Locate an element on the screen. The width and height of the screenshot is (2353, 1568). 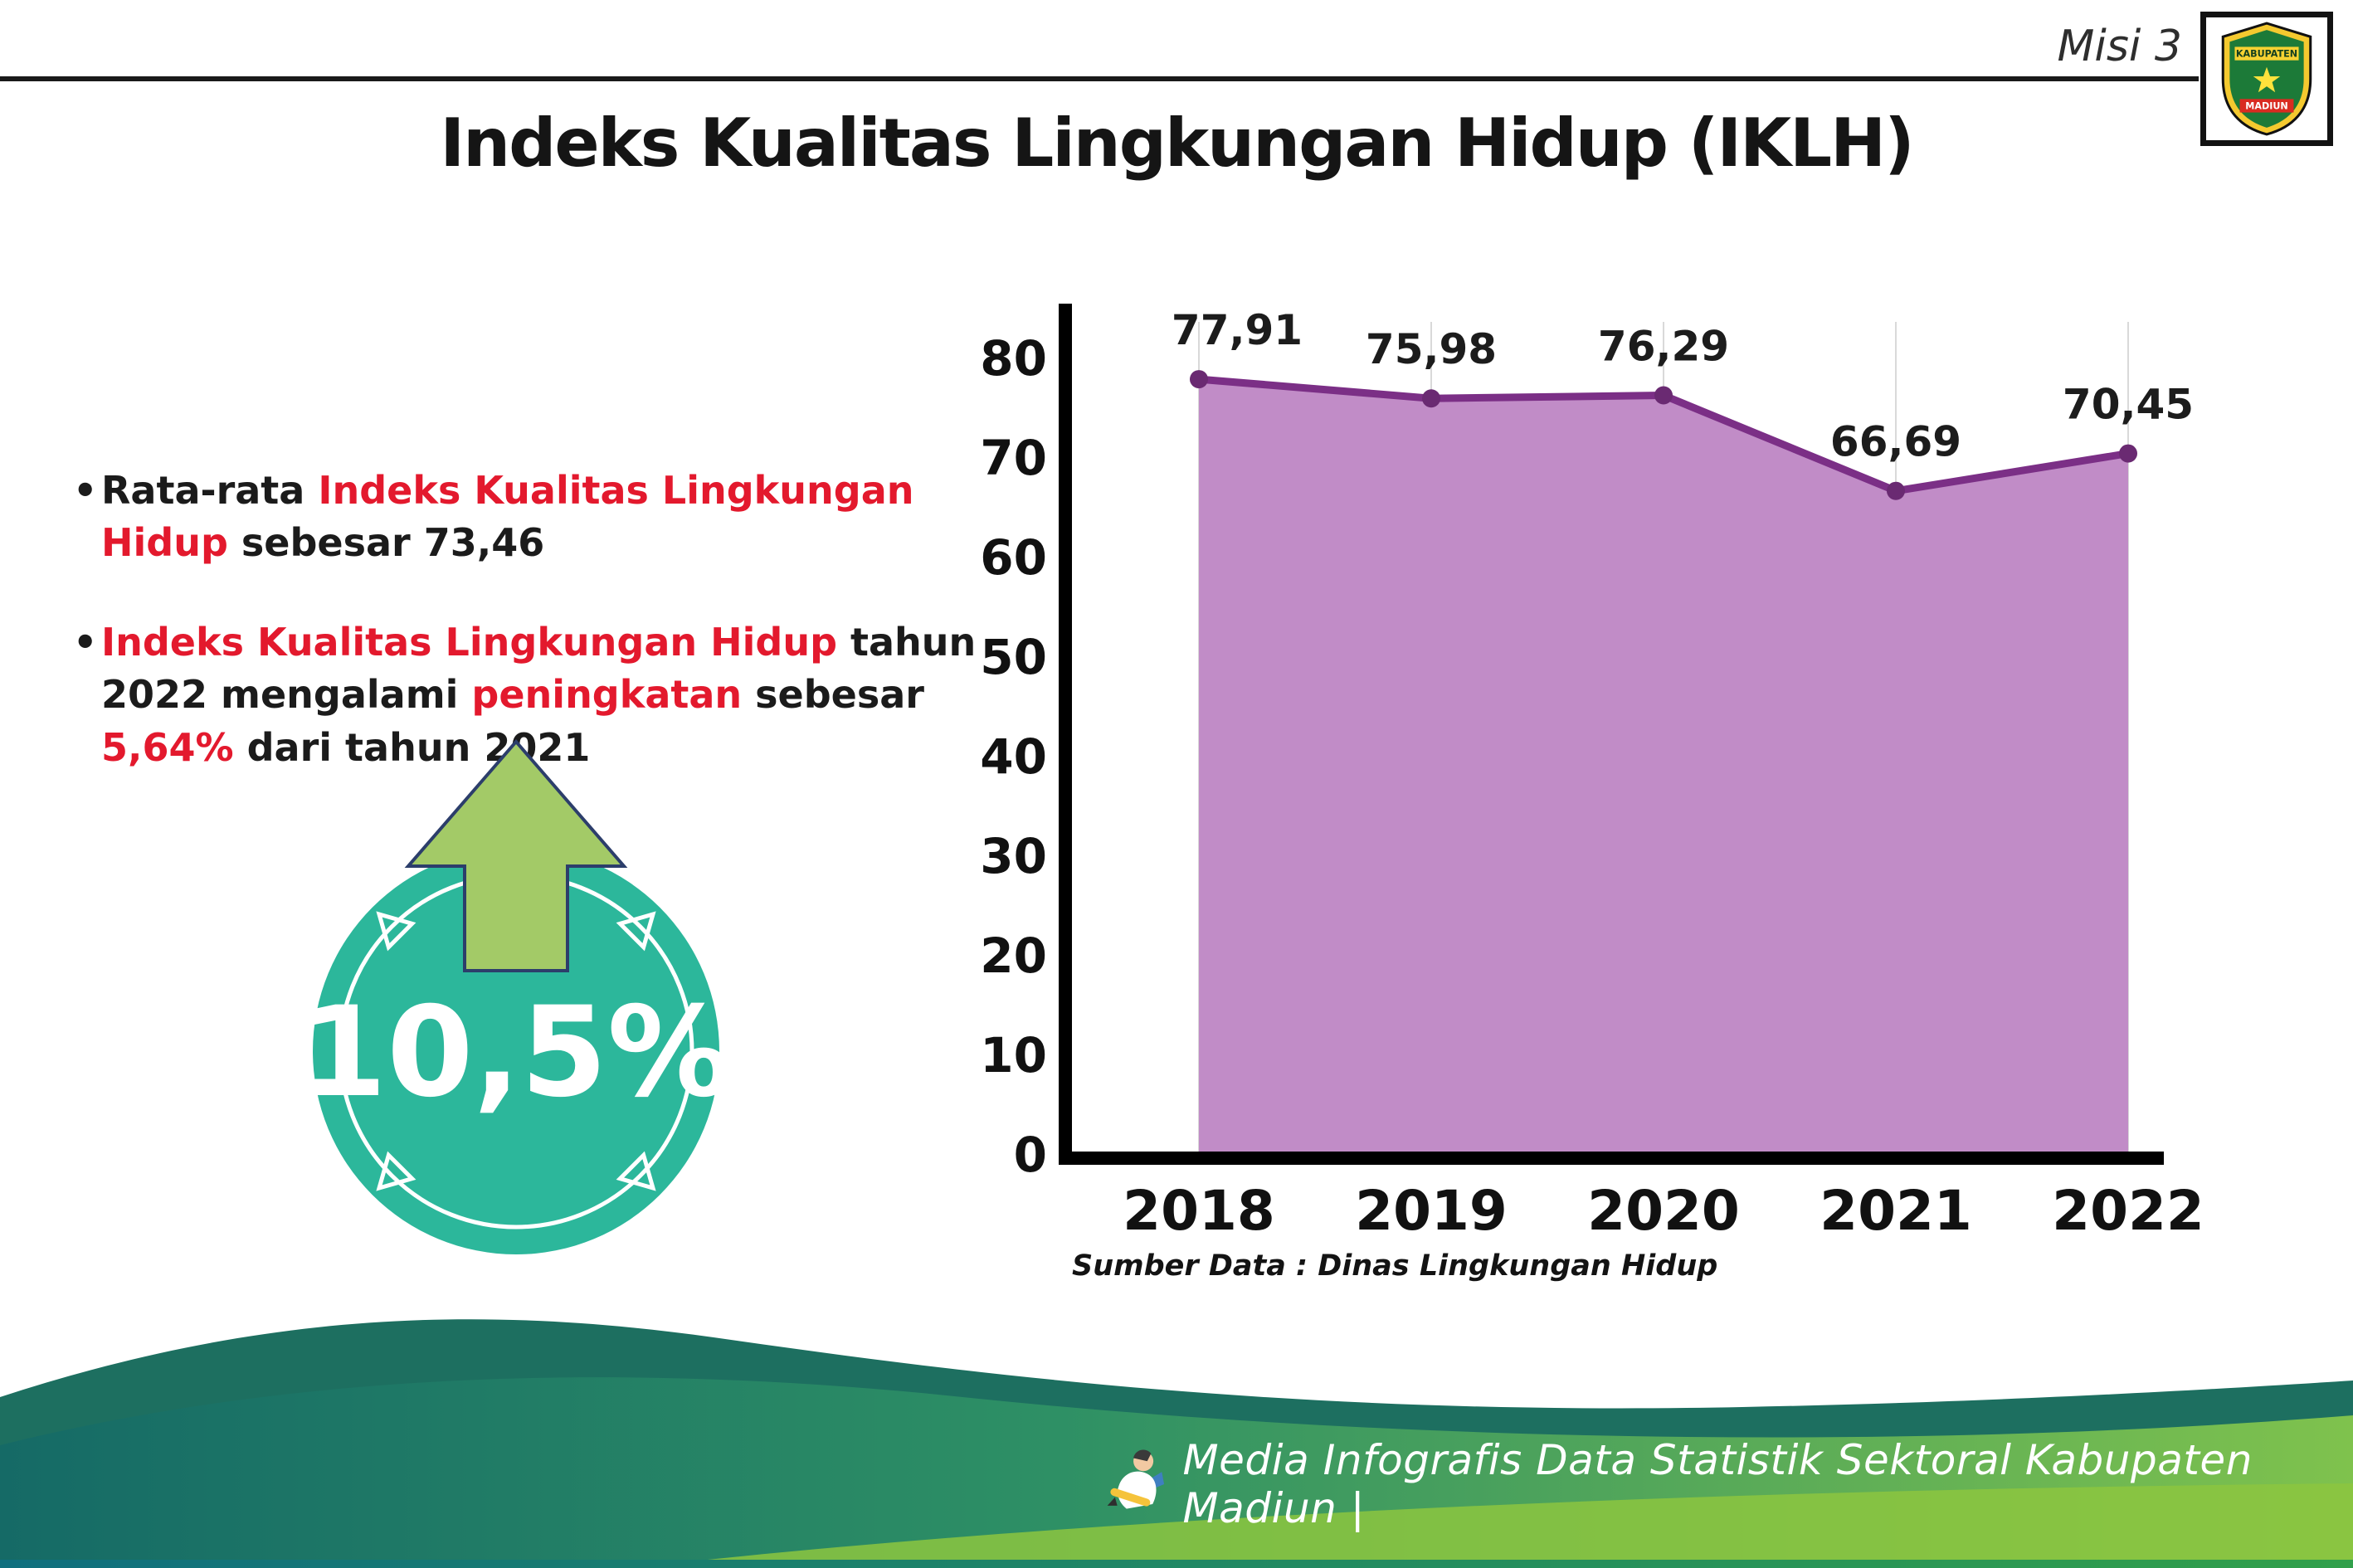
x-category-label: 2022 is located at coordinates (2128, 1211).